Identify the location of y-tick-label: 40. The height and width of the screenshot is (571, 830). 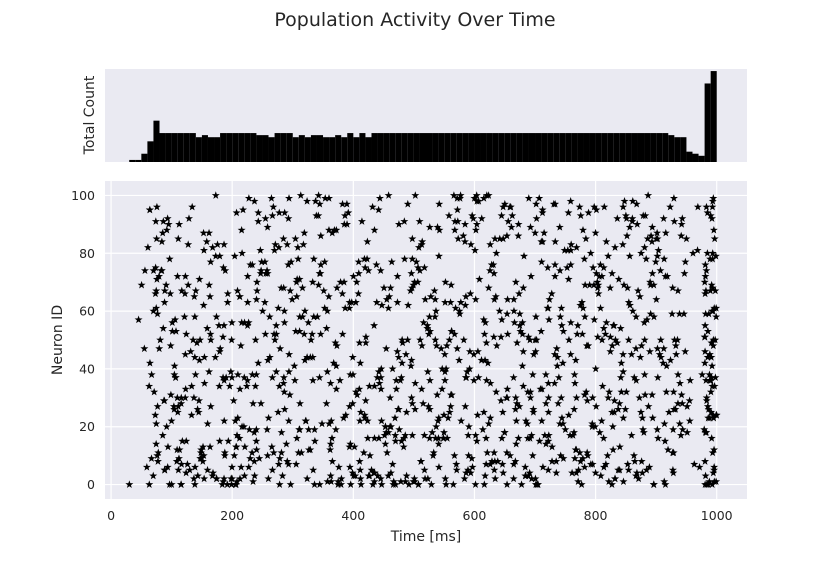
(87, 368).